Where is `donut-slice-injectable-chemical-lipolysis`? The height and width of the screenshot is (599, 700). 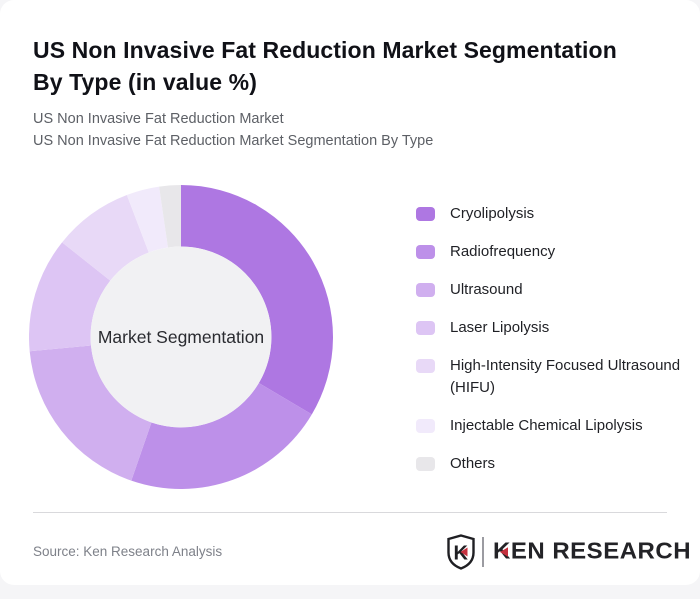
donut-slice-injectable-chemical-lipolysis is located at coordinates (147, 219).